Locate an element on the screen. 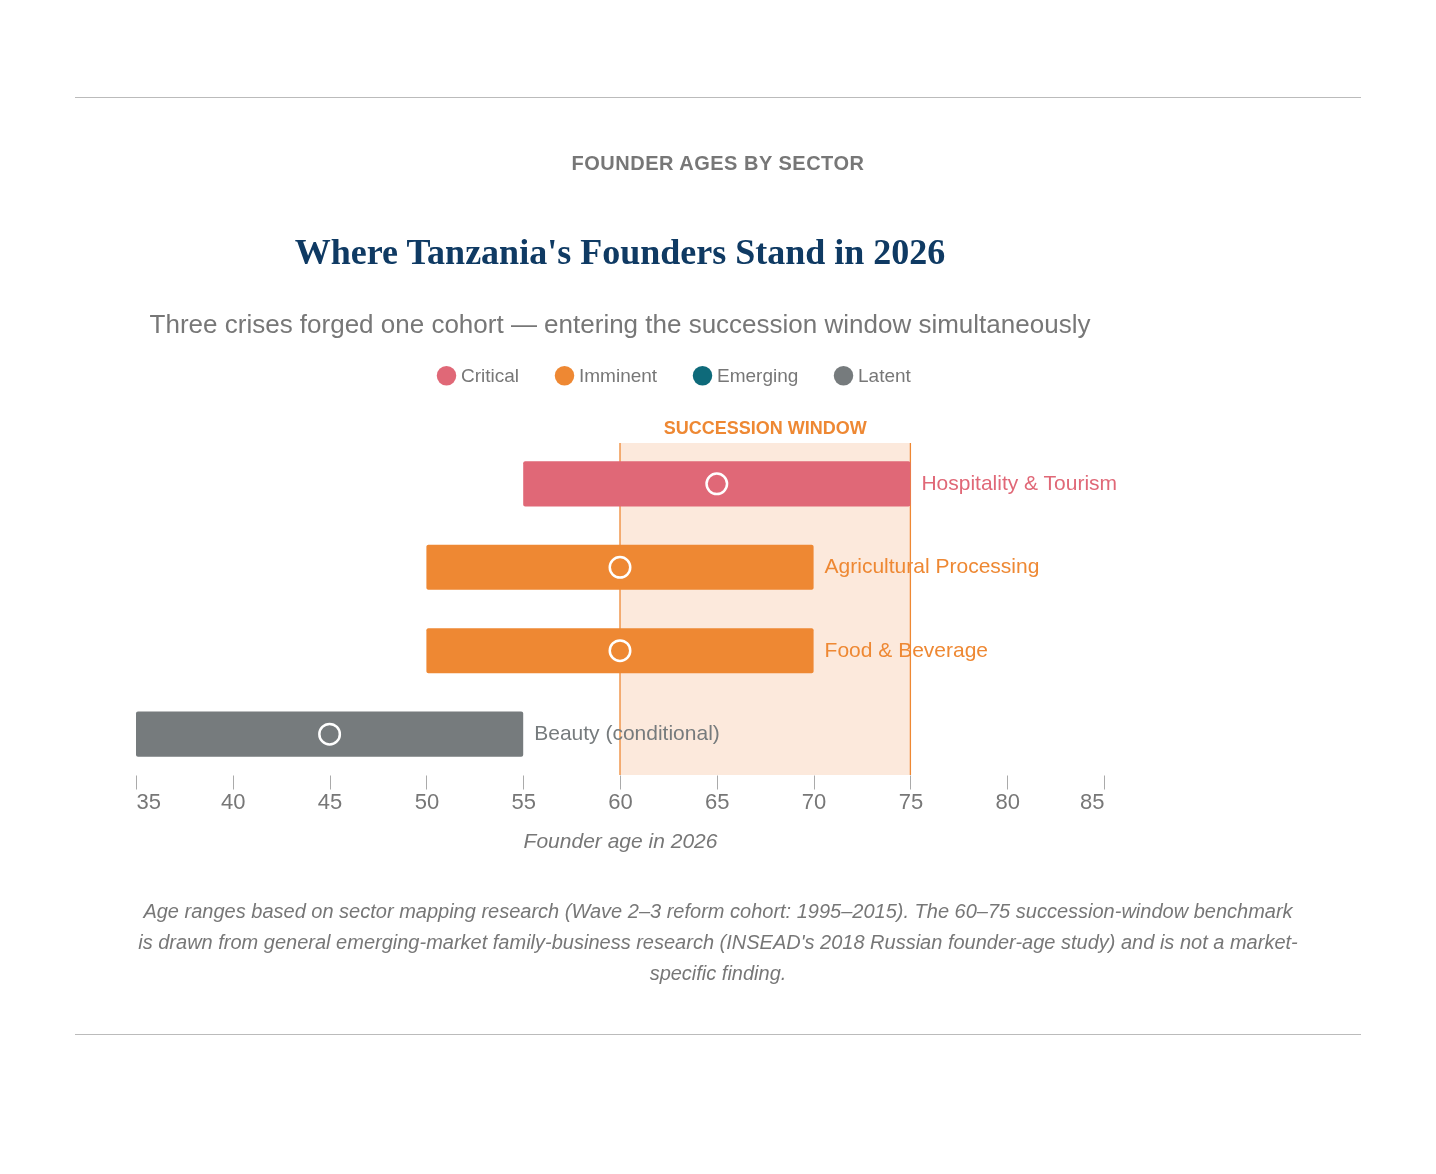 Image resolution: width=1436 pixels, height=1174 pixels. y-tick-label: Hospitality & Tourism is located at coordinates (1019, 482).